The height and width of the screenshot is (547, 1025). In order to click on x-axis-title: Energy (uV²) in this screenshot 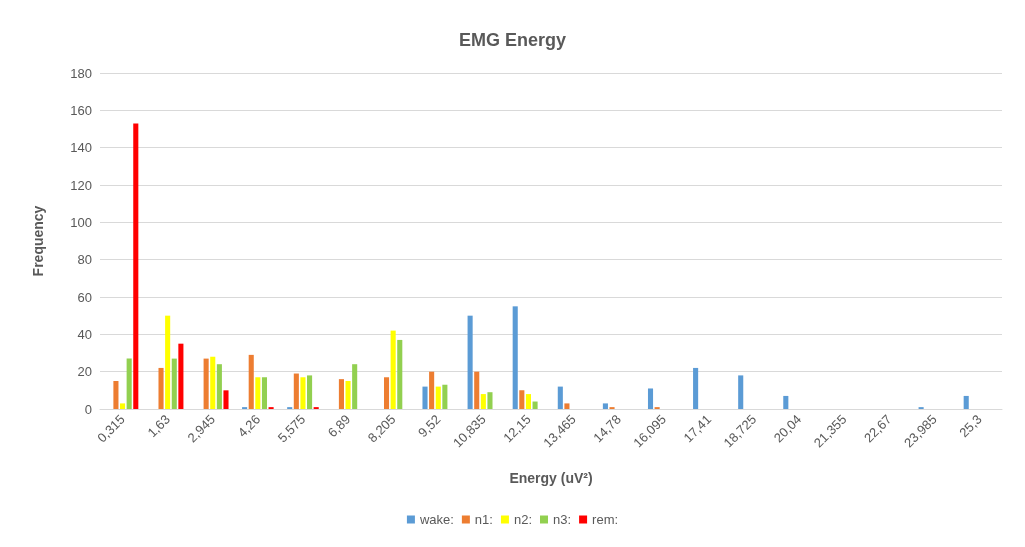, I will do `click(551, 478)`.